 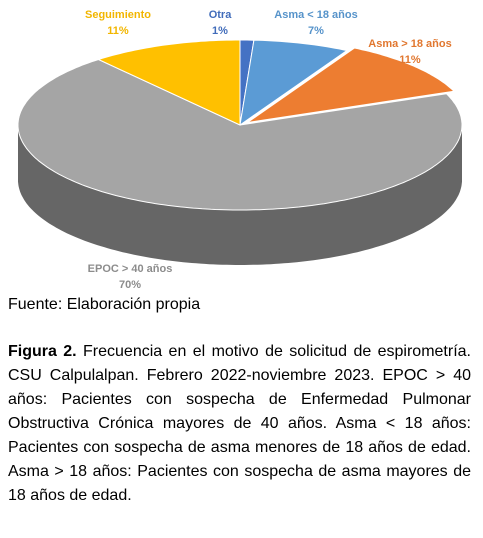 I want to click on slice-label: EPOC > 40 años, so click(x=130, y=269).